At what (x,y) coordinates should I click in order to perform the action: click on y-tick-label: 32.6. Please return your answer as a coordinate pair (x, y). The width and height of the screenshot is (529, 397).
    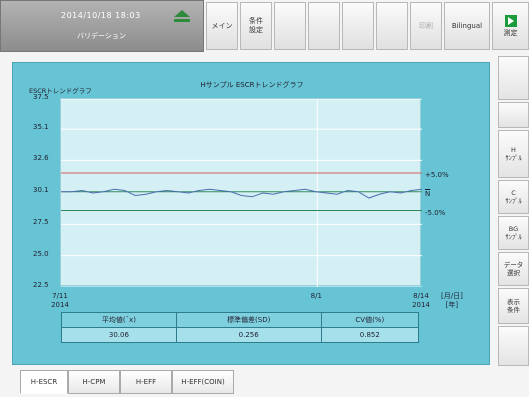
    Looking at the image, I should click on (41, 158).